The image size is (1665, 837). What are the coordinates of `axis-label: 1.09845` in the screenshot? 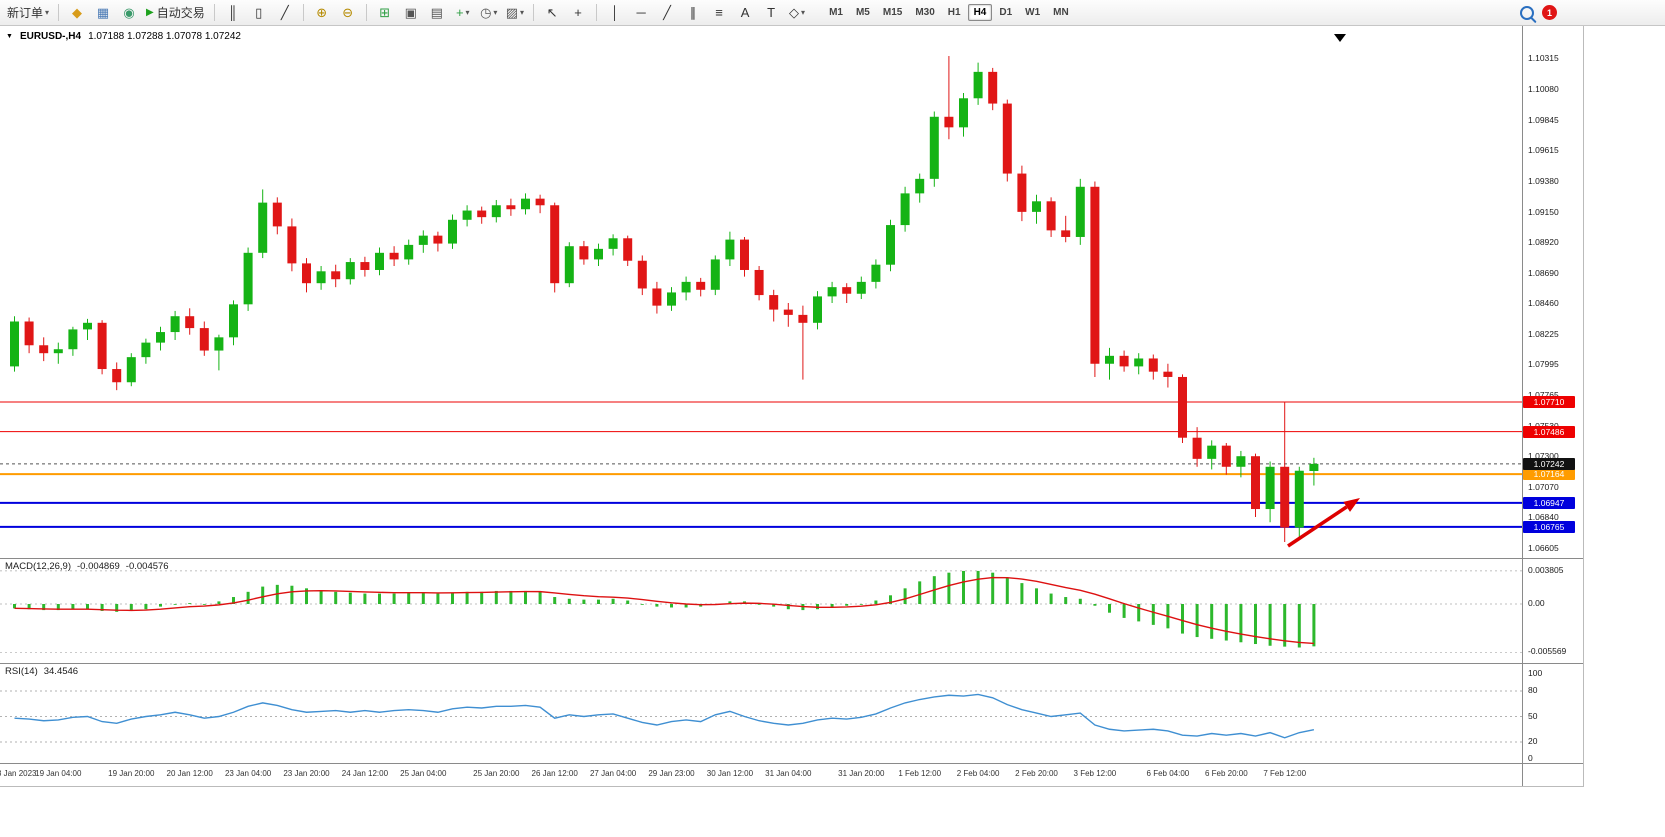 It's located at (1543, 120).